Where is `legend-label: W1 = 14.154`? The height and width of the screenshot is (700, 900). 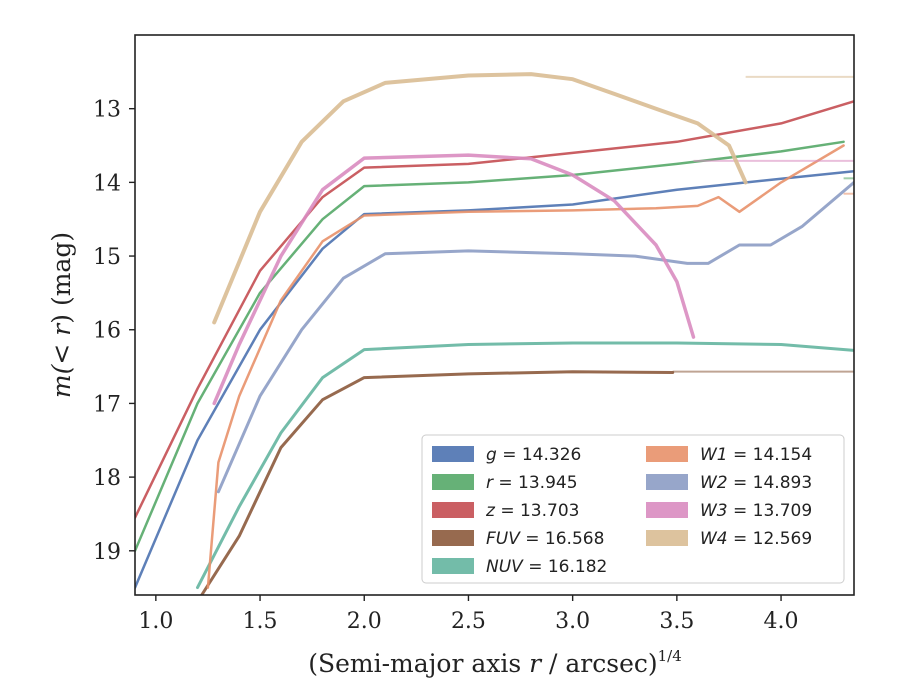
legend-label: W1 = 14.154 is located at coordinates (756, 455).